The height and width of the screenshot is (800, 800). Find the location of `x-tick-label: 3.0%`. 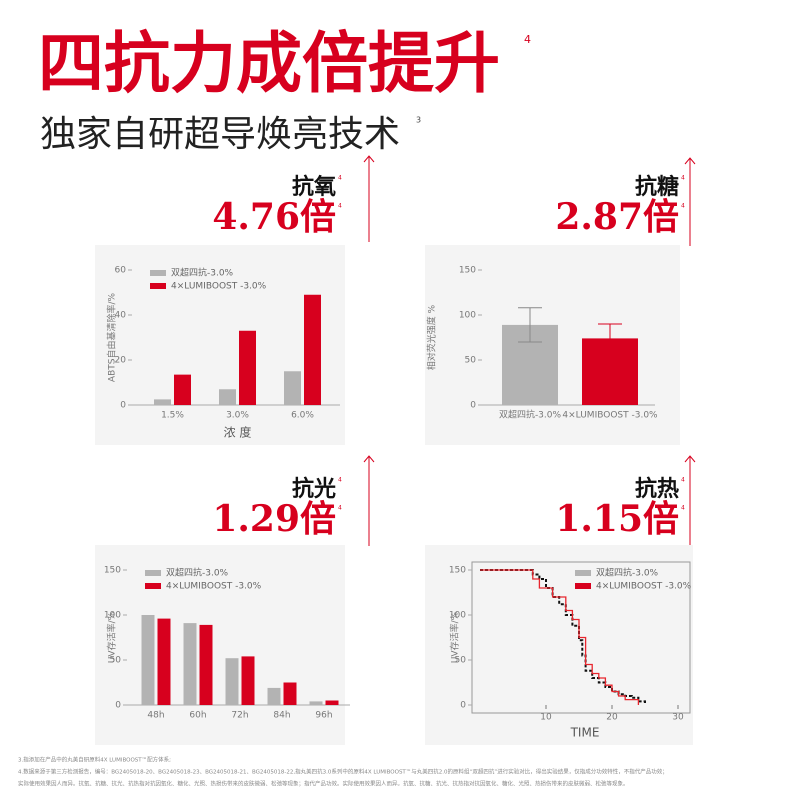

x-tick-label: 3.0% is located at coordinates (237, 416).